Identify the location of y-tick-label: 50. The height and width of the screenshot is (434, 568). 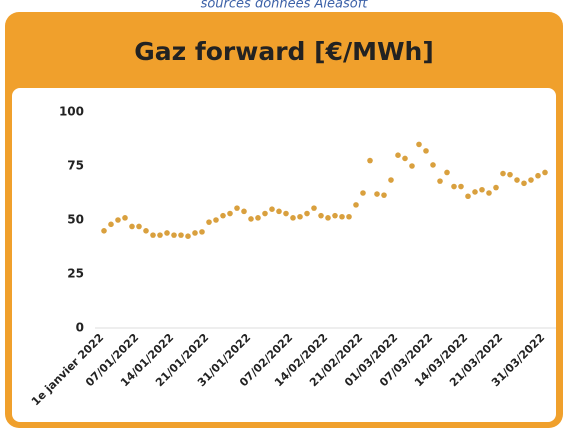
(75, 220).